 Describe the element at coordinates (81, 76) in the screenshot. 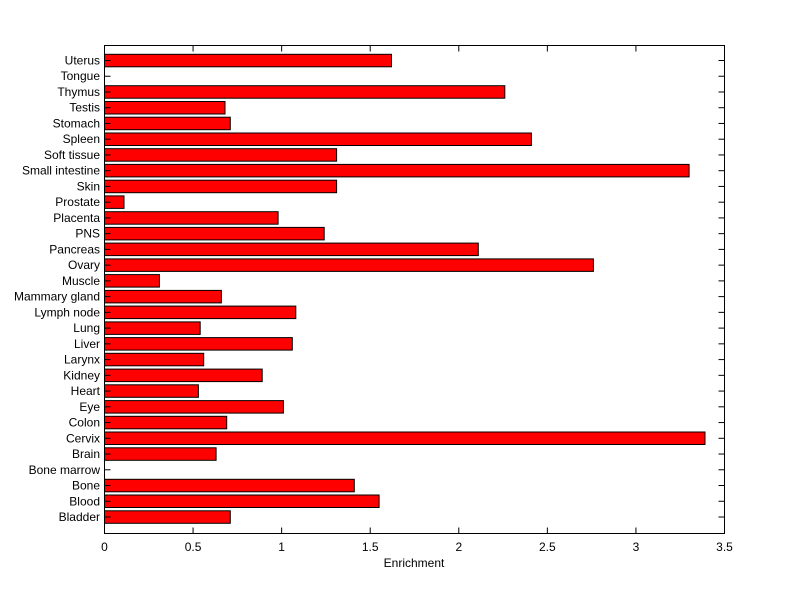

I see `y-tick-label-tongue: Tongue` at that location.